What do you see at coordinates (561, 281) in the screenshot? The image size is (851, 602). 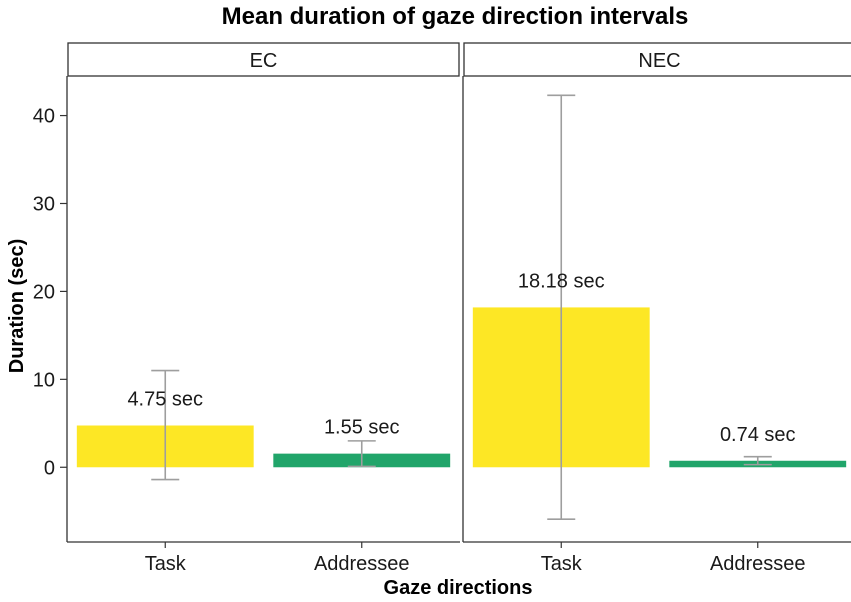 I see `data-label: 18.18 sec` at bounding box center [561, 281].